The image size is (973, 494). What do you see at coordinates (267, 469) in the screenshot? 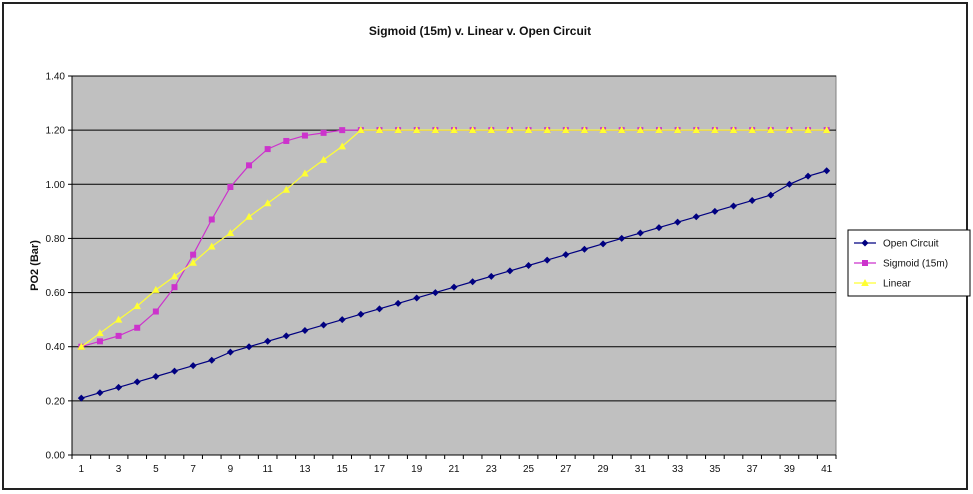
I see `x-tick-label: 11` at bounding box center [267, 469].